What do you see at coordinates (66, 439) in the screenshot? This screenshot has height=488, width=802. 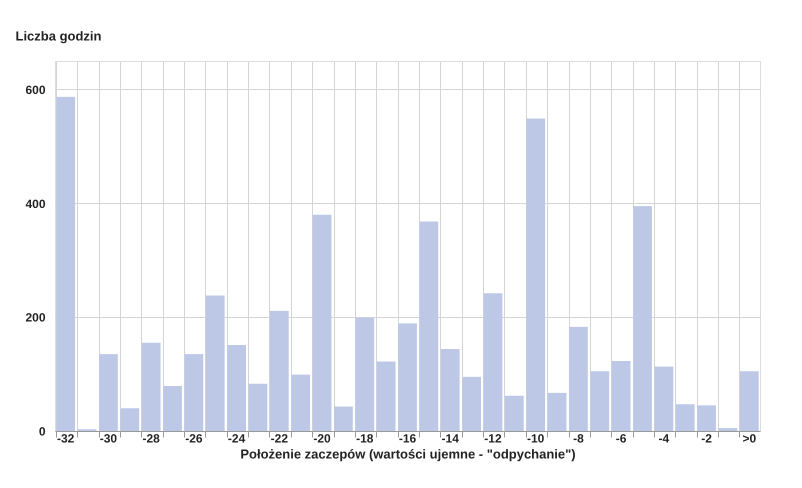 I see `x-tick-label: -32` at bounding box center [66, 439].